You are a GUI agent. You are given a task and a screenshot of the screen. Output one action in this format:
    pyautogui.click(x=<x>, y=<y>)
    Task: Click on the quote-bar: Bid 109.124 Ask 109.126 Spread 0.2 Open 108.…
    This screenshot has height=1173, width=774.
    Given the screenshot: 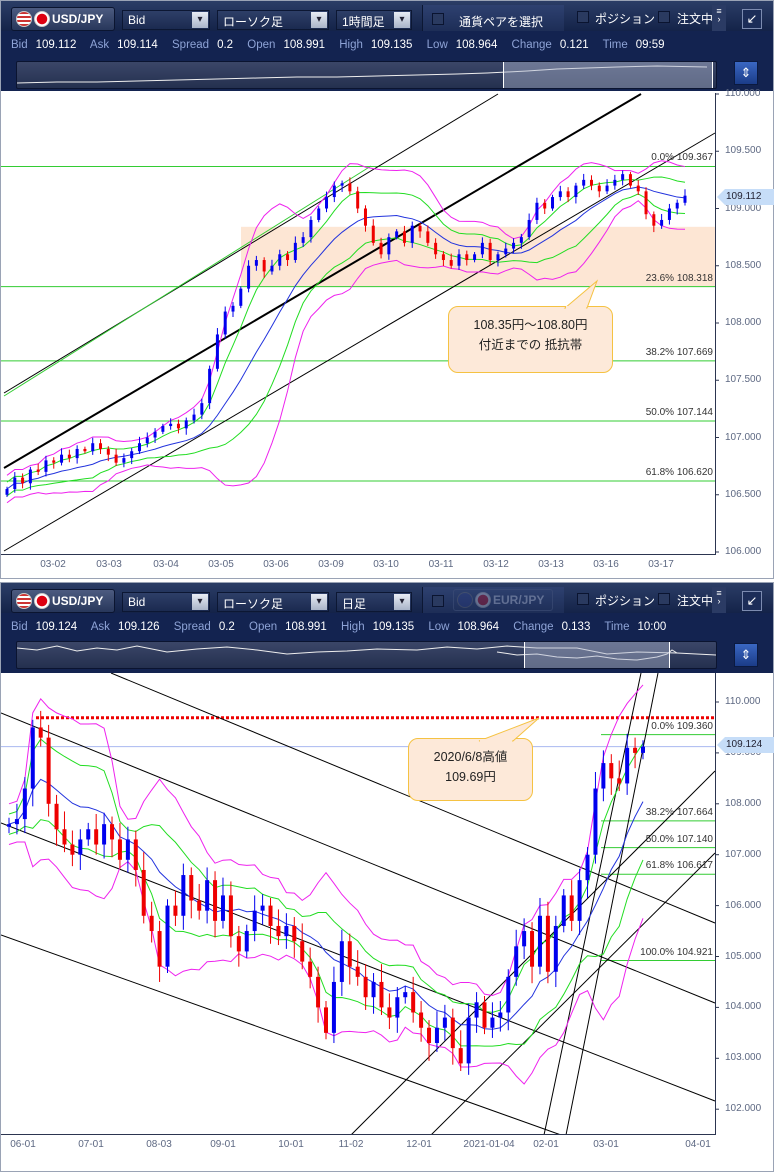 What is the action you would take?
    pyautogui.click(x=387, y=643)
    